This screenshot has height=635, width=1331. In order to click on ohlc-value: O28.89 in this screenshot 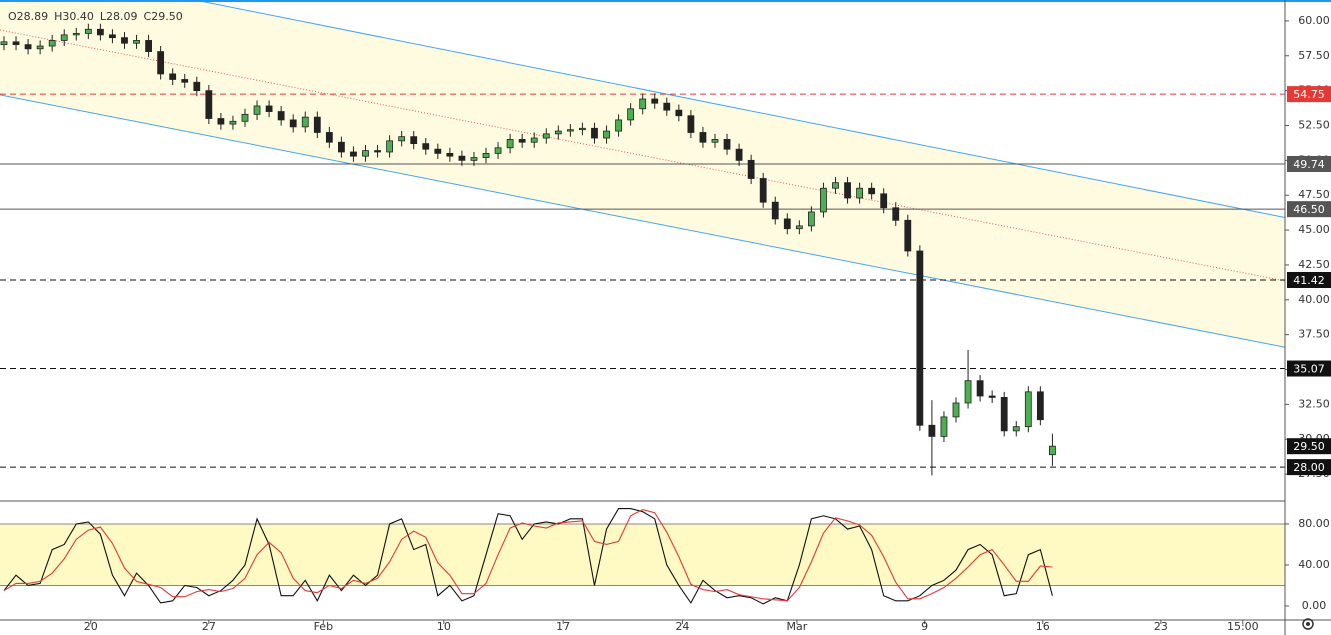, I will do `click(28, 16)`.